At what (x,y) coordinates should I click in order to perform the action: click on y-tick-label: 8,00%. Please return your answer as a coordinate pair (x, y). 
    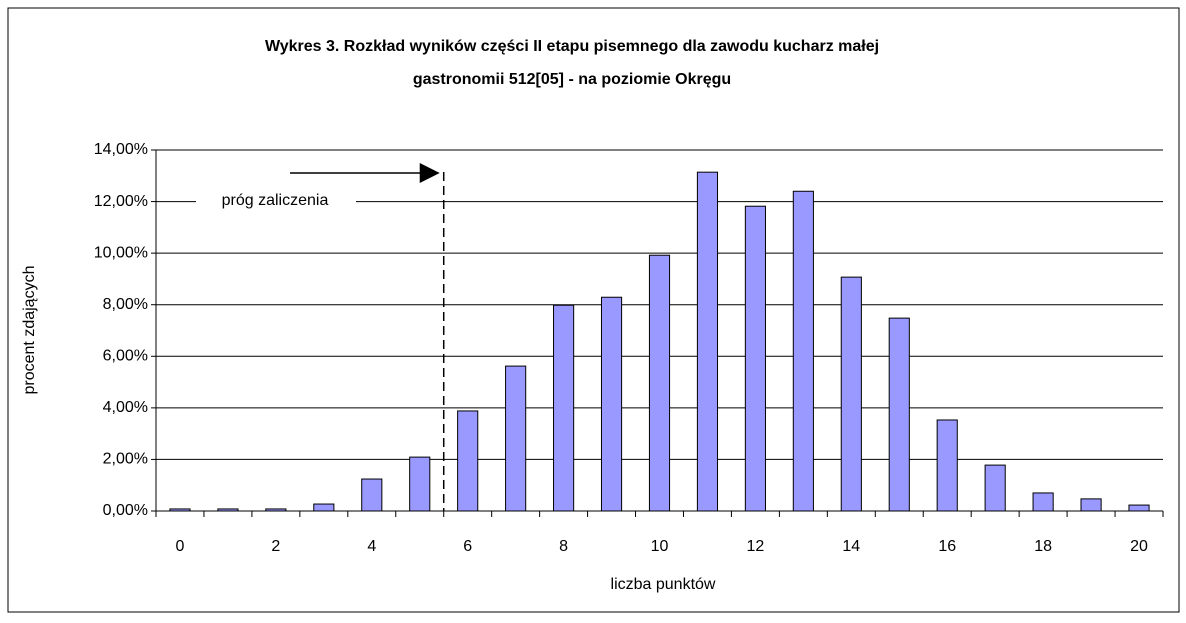
    Looking at the image, I should click on (125, 304).